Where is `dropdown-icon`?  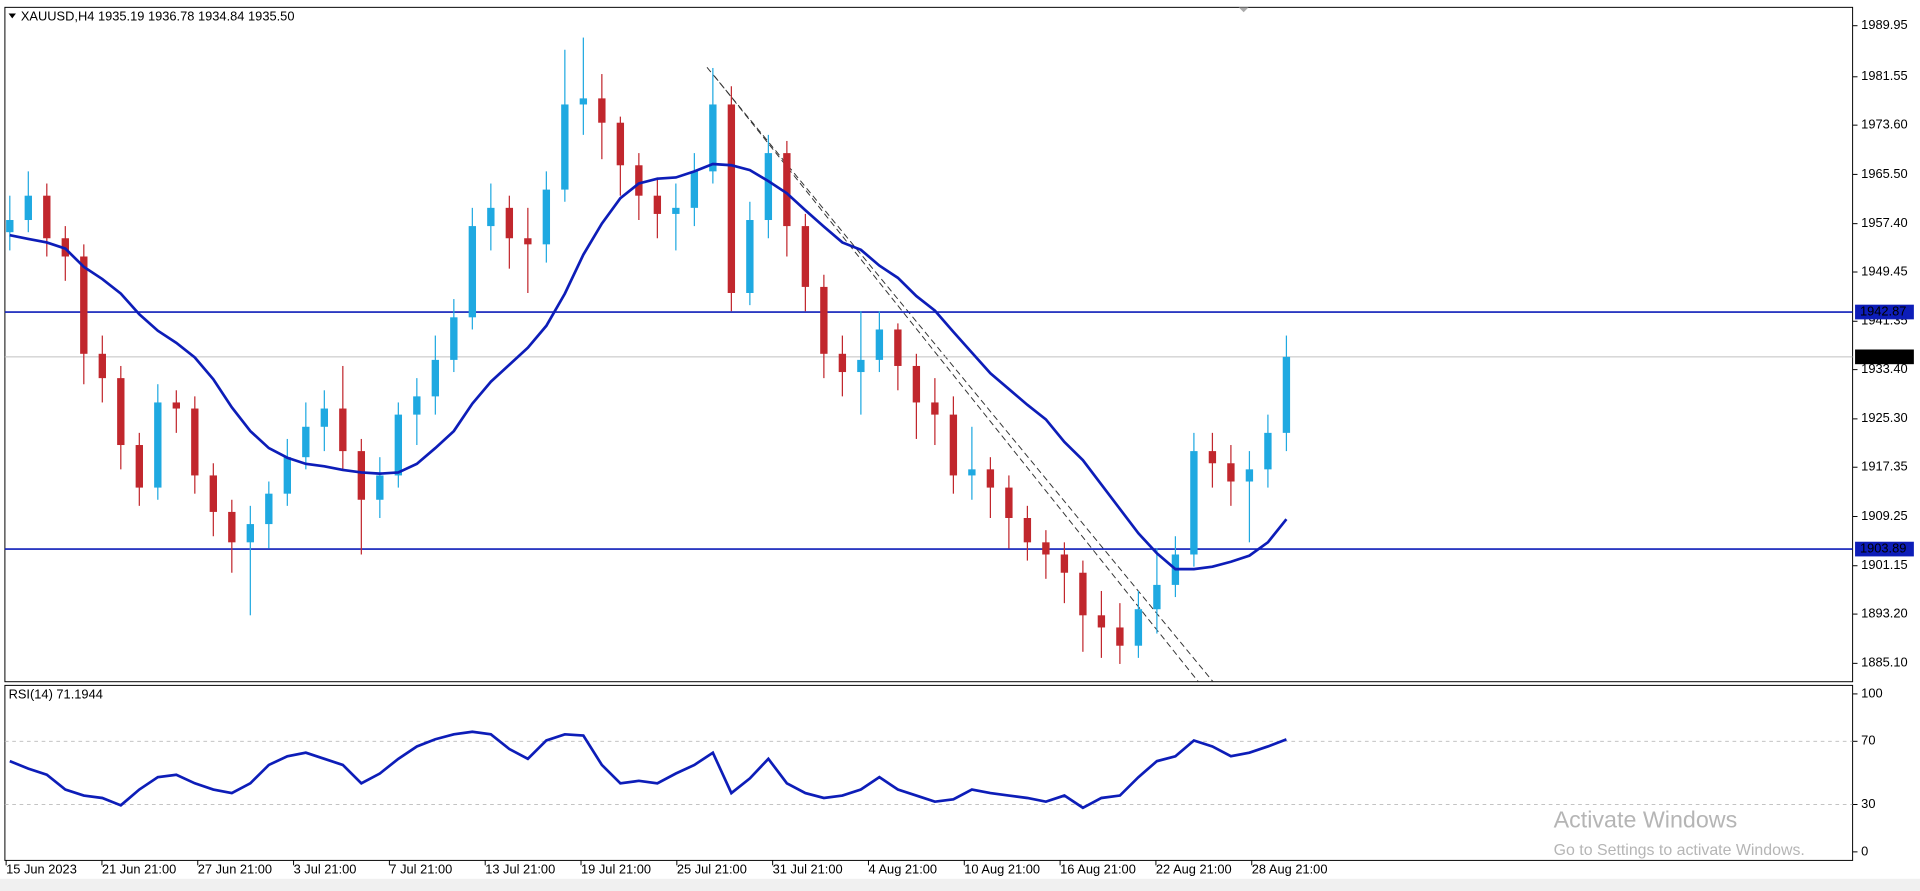 dropdown-icon is located at coordinates (12, 16).